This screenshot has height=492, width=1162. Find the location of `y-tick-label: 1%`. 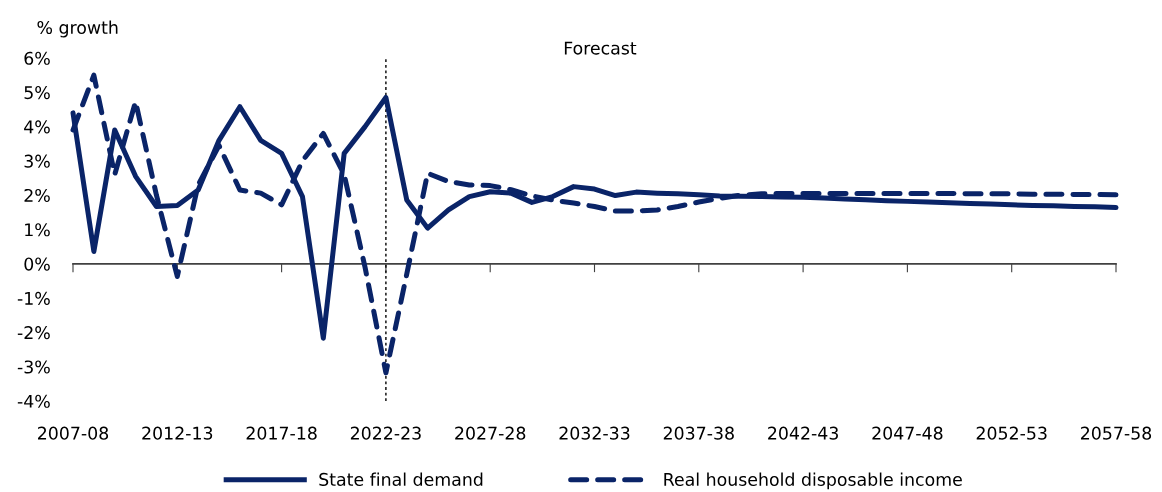

y-tick-label: 1% is located at coordinates (37, 230).